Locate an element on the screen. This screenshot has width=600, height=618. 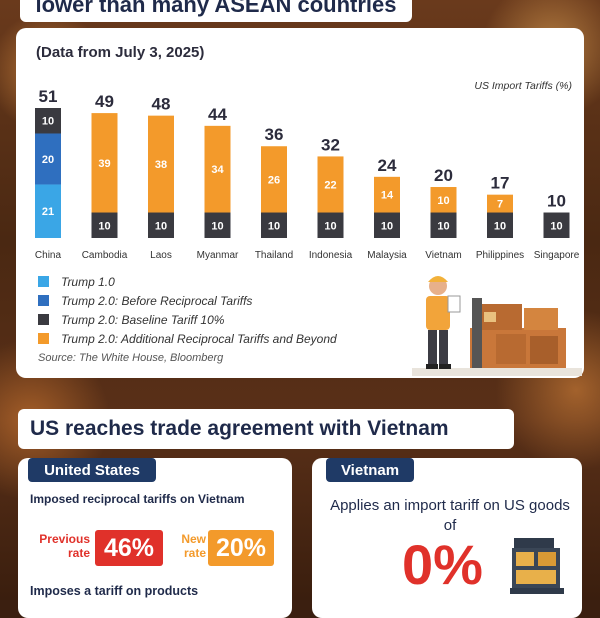
category-label: Singapore is located at coordinates (557, 255).